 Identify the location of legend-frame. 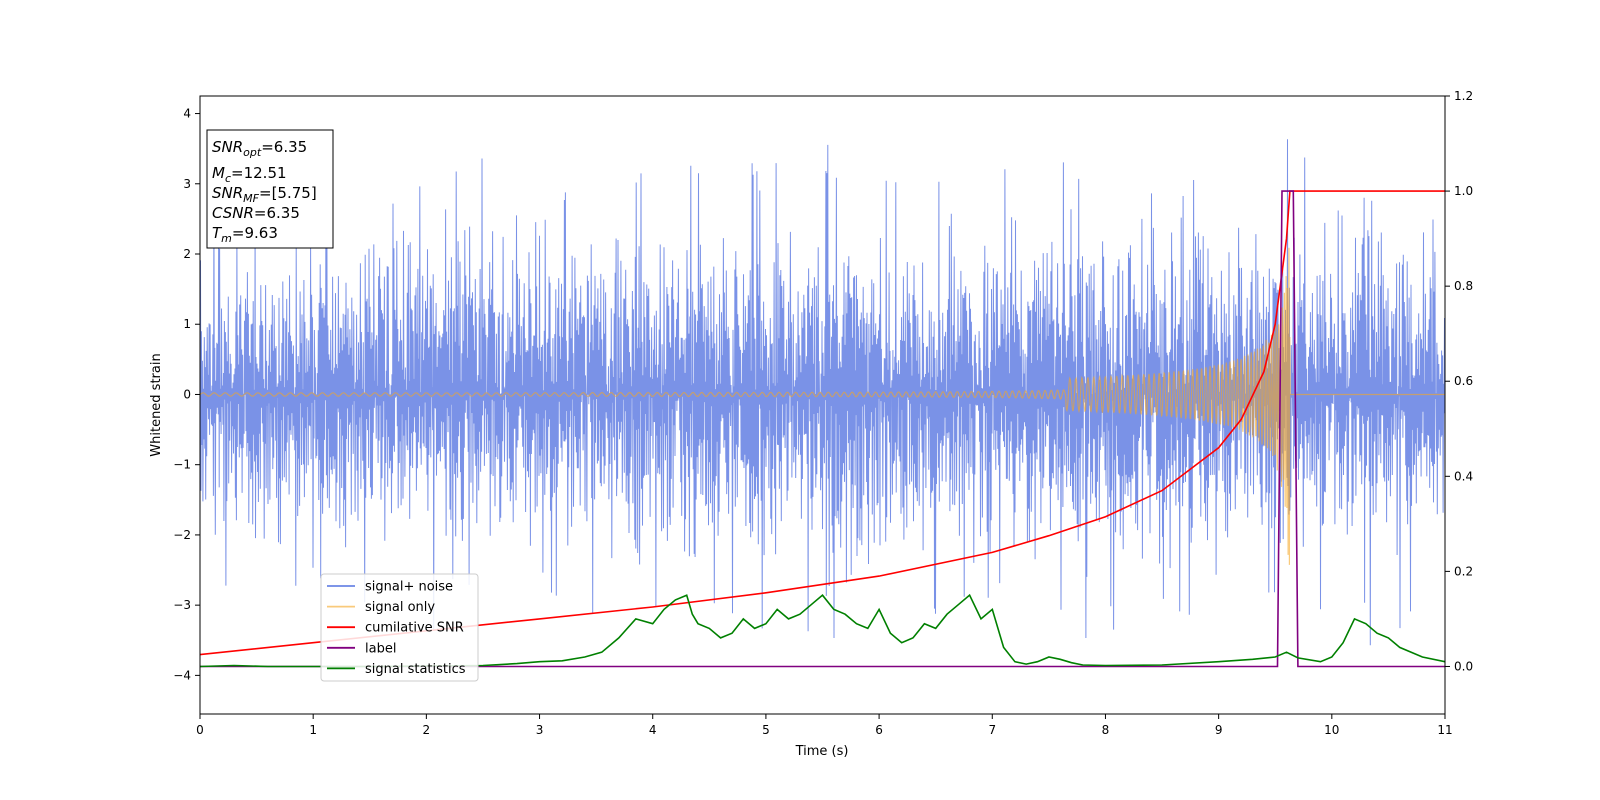
(399, 627).